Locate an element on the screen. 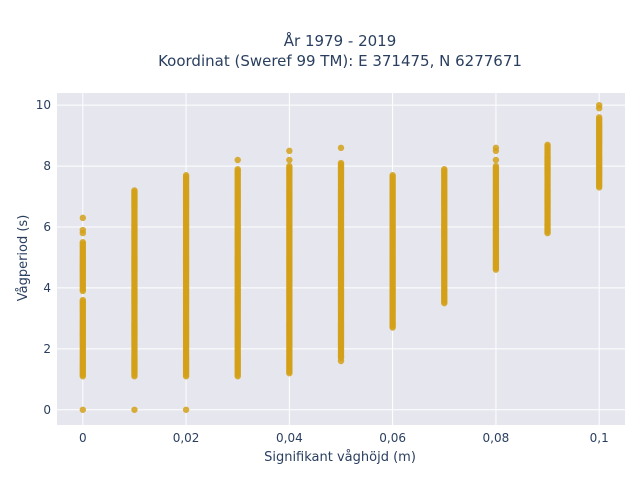 Image resolution: width=640 pixels, height=480 pixels. y-tick-label: 10 is located at coordinates (43, 105).